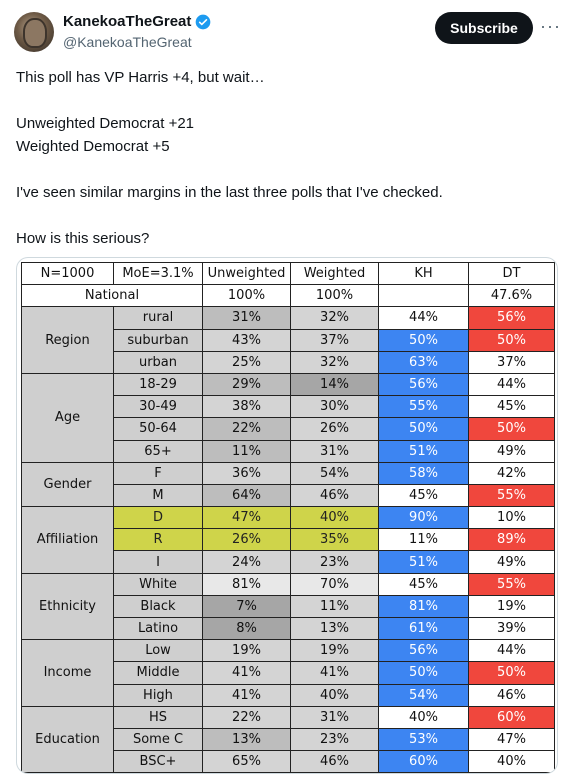 The height and width of the screenshot is (774, 566). I want to click on dt-cell: 42%, so click(511, 473).